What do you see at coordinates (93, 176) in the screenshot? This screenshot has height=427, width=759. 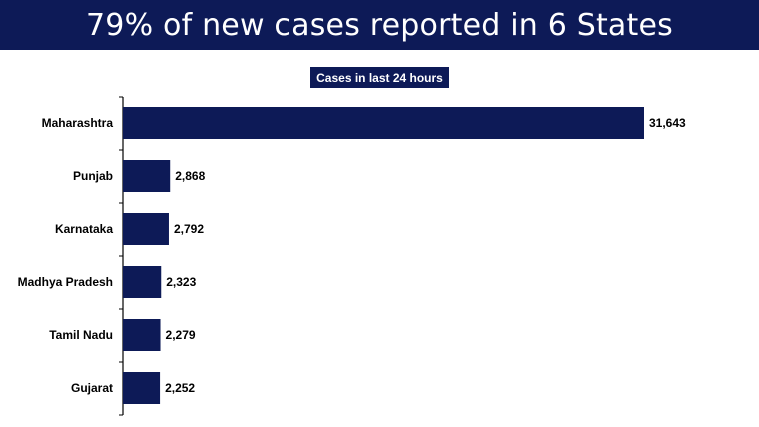 I see `category-label: Punjab` at bounding box center [93, 176].